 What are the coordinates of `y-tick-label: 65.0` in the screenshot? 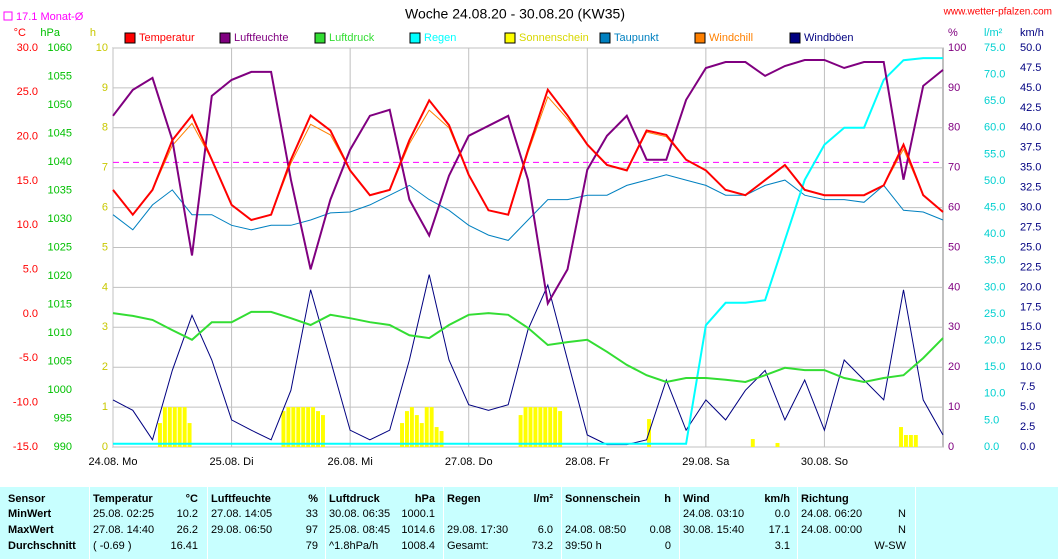 It's located at (994, 101).